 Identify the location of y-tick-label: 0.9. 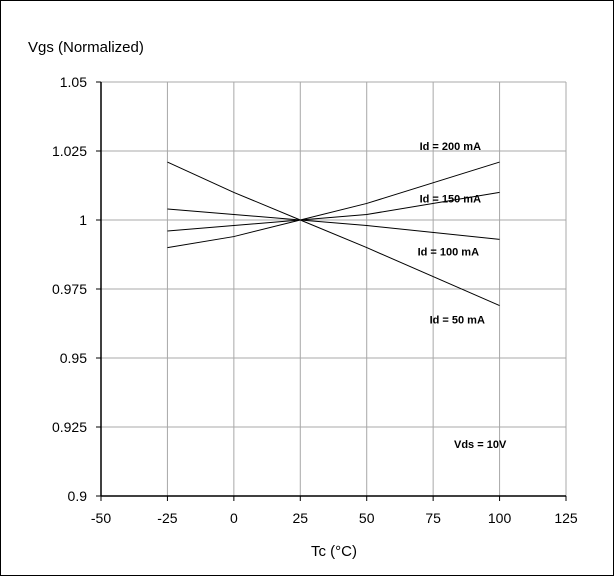
(78, 496).